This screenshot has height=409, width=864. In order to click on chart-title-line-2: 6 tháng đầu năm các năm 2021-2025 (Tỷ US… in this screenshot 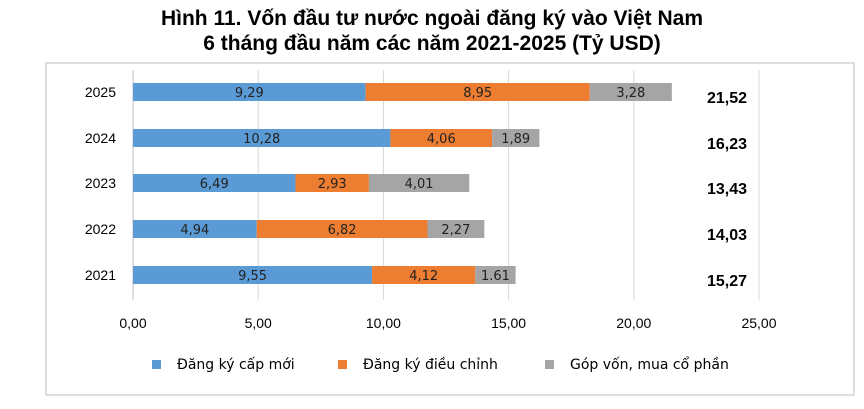, I will do `click(432, 43)`.